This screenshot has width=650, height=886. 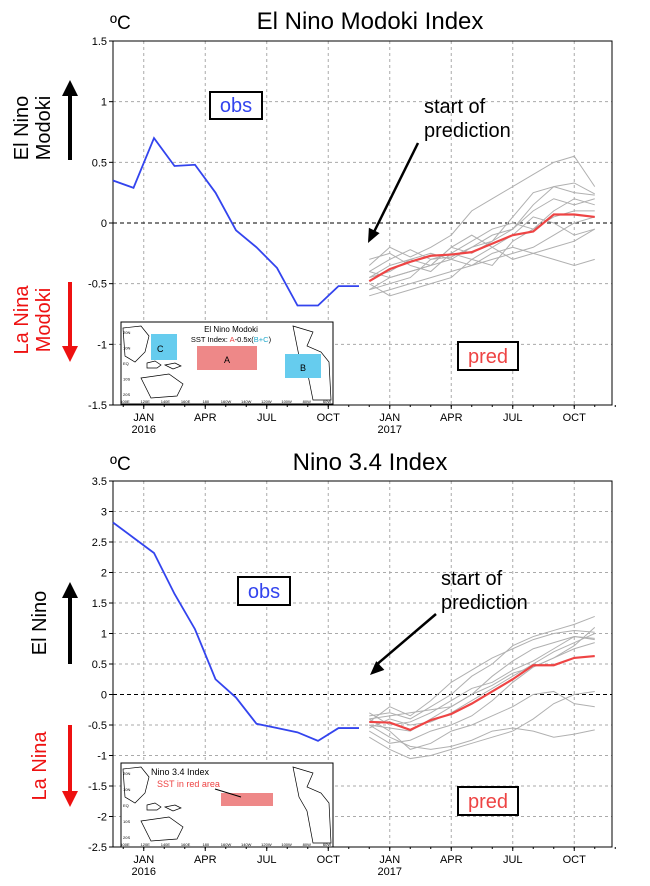 What do you see at coordinates (261, 339) in the screenshot?
I see `formula-part: B+C` at bounding box center [261, 339].